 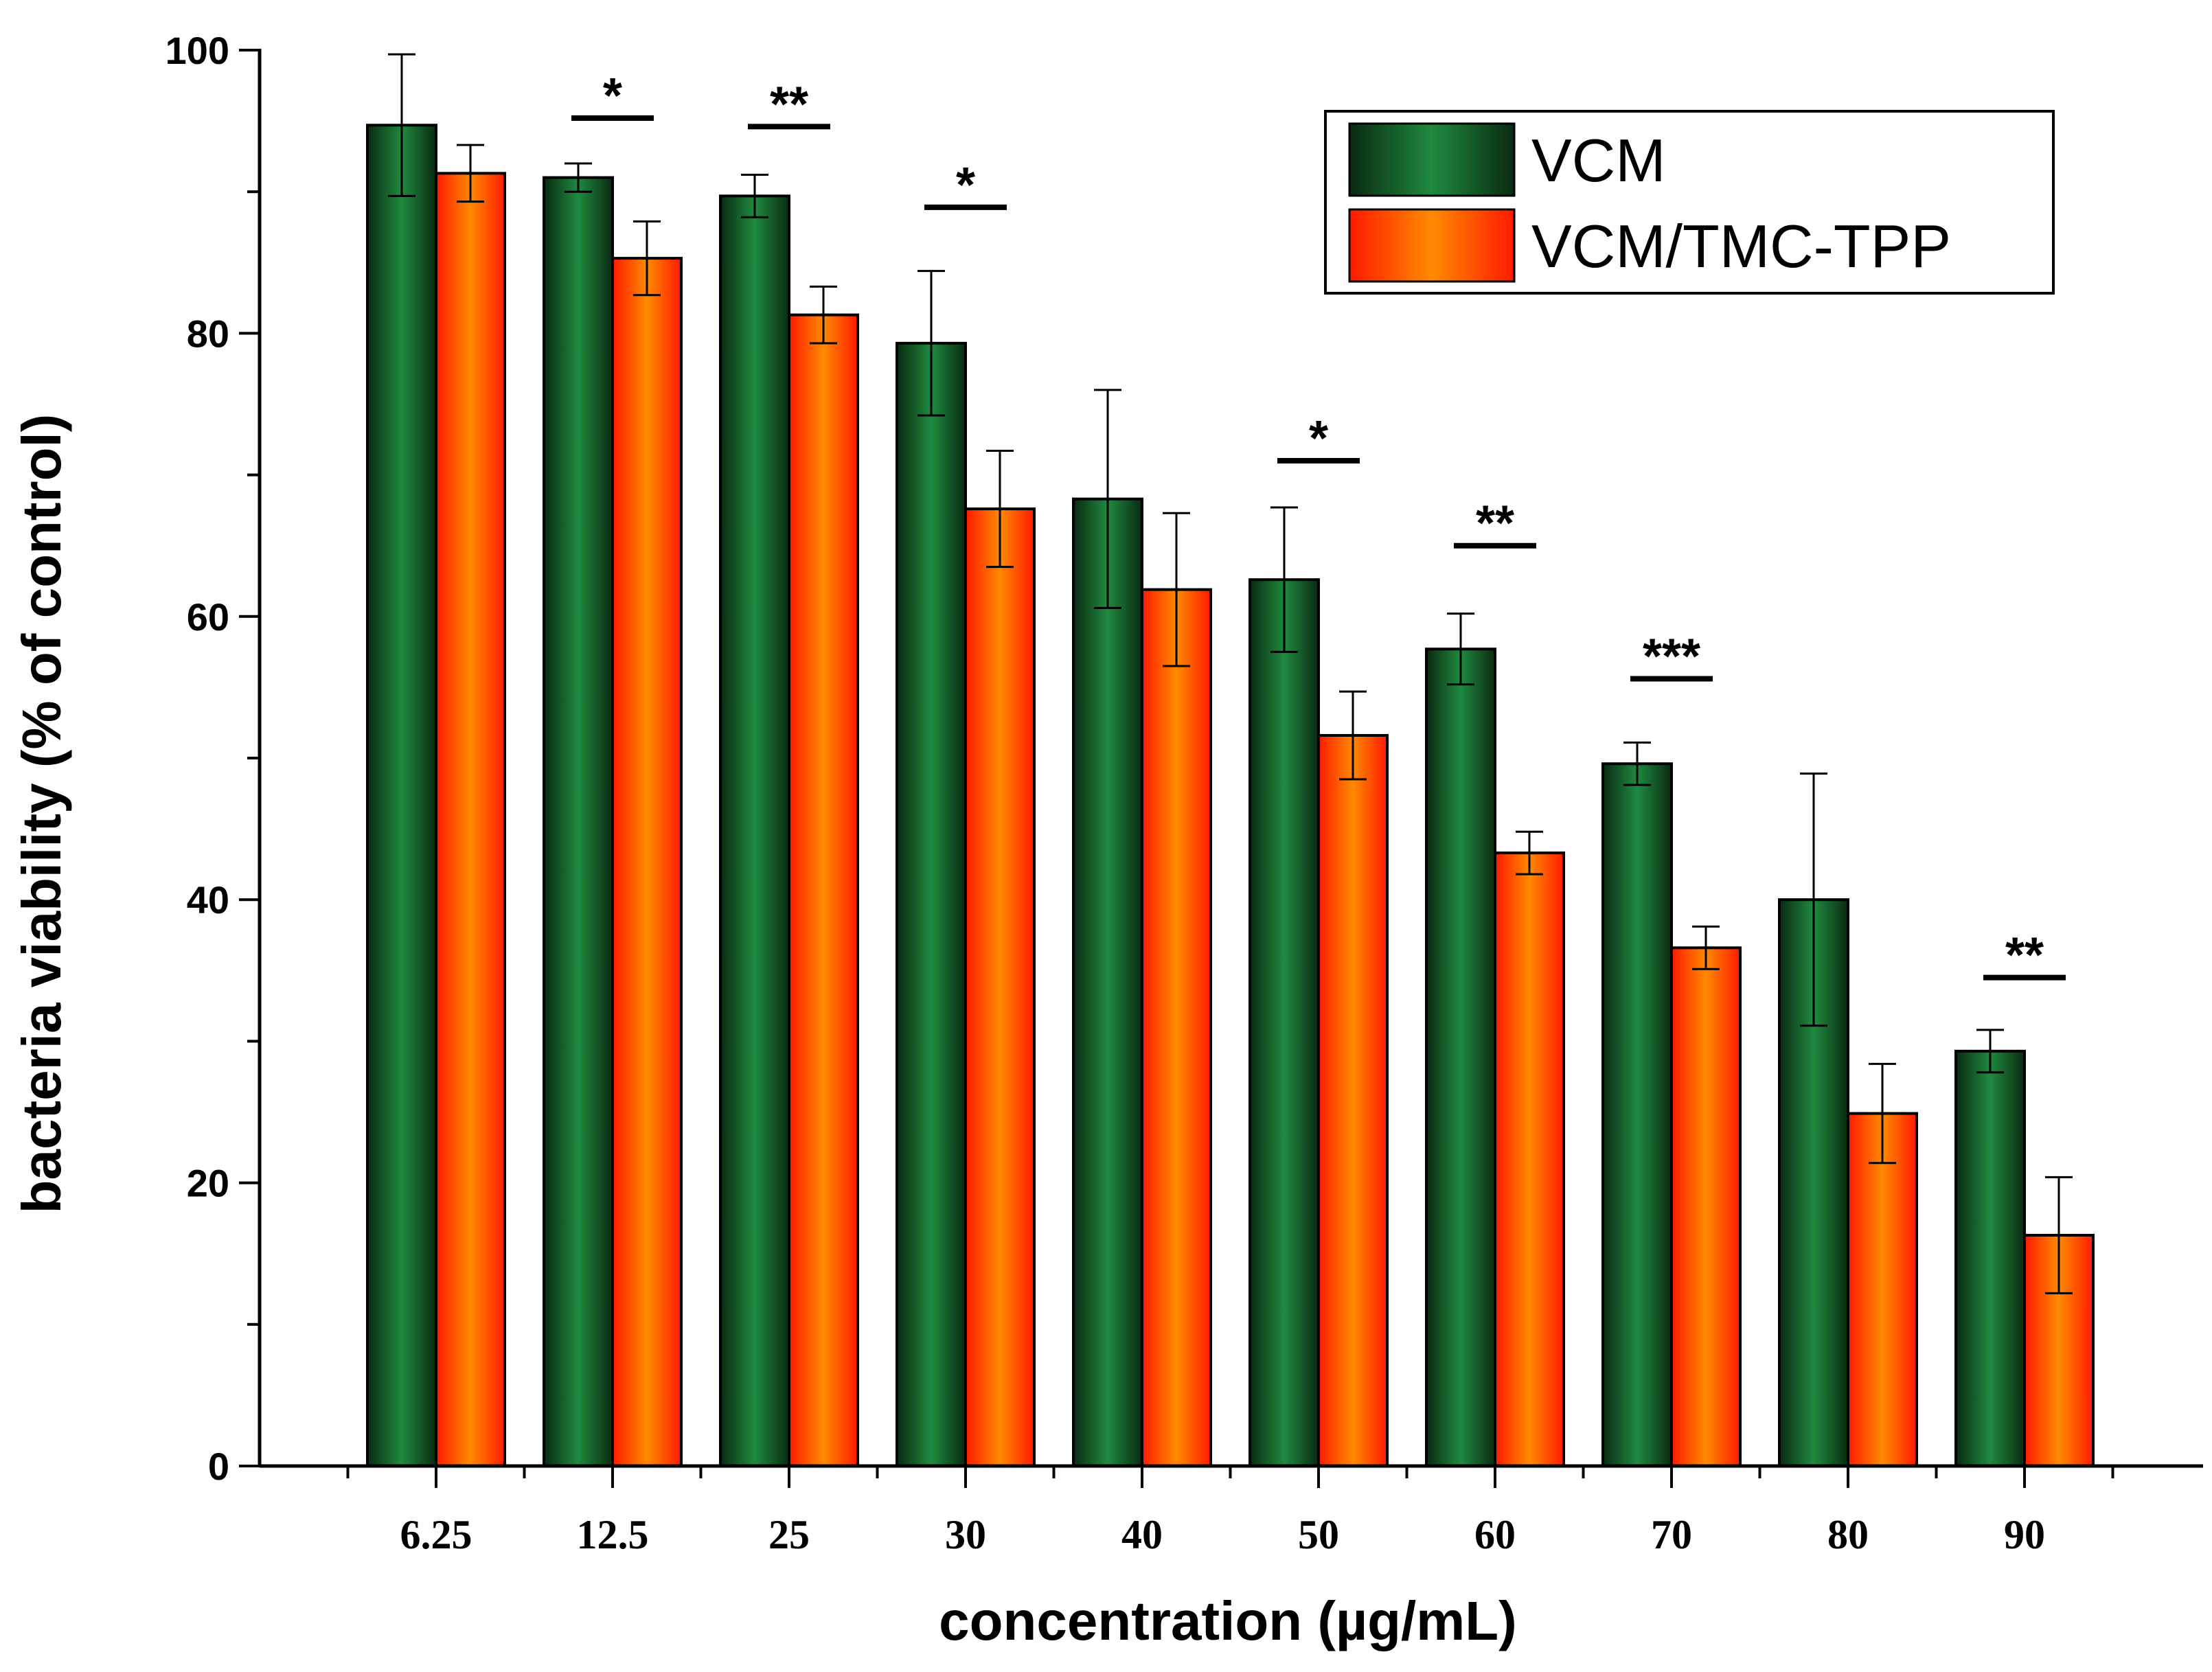 I want to click on legend-swatch-vcm-tmc-tpp, so click(x=1432, y=245).